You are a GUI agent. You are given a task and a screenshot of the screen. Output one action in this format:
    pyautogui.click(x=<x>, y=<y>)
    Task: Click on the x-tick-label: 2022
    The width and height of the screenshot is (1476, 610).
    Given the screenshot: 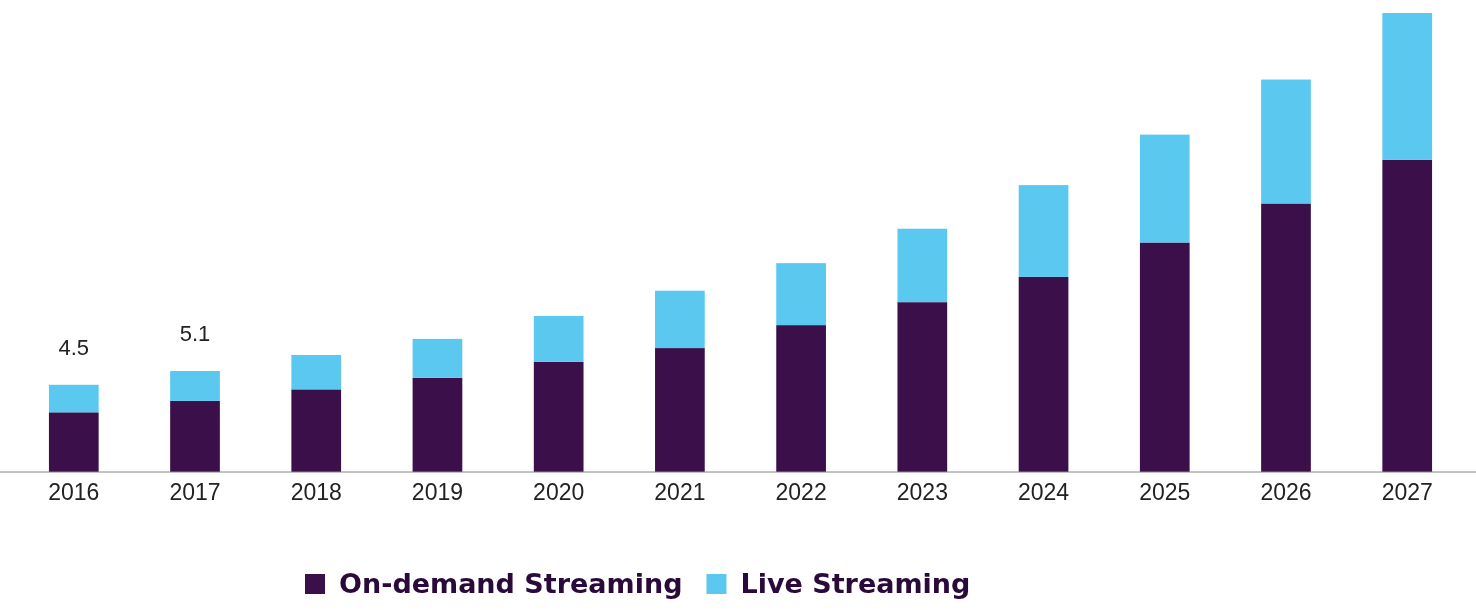 What is the action you would take?
    pyautogui.click(x=801, y=492)
    